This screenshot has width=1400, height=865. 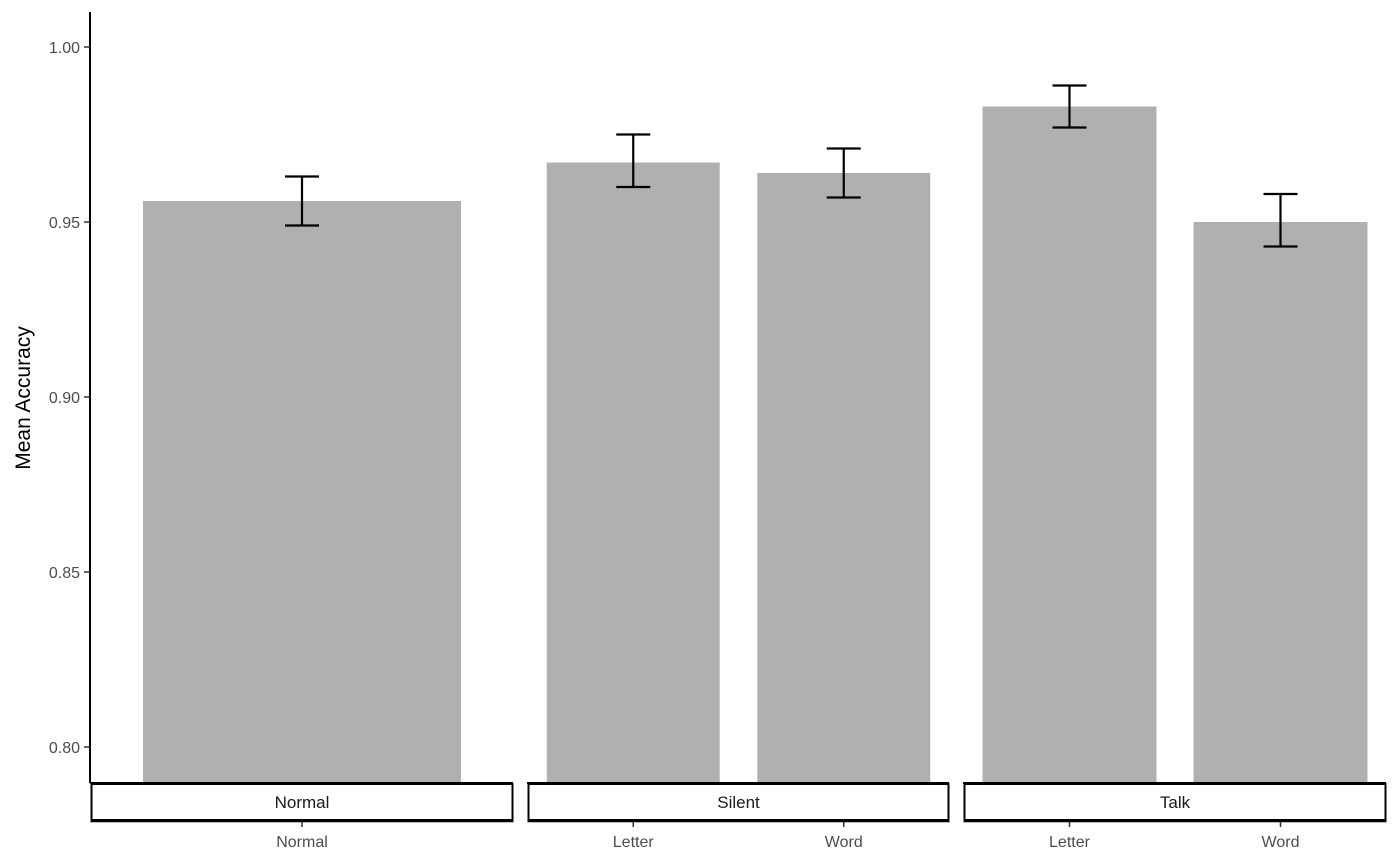 I want to click on facet-strip-label: Talk, so click(x=1175, y=802).